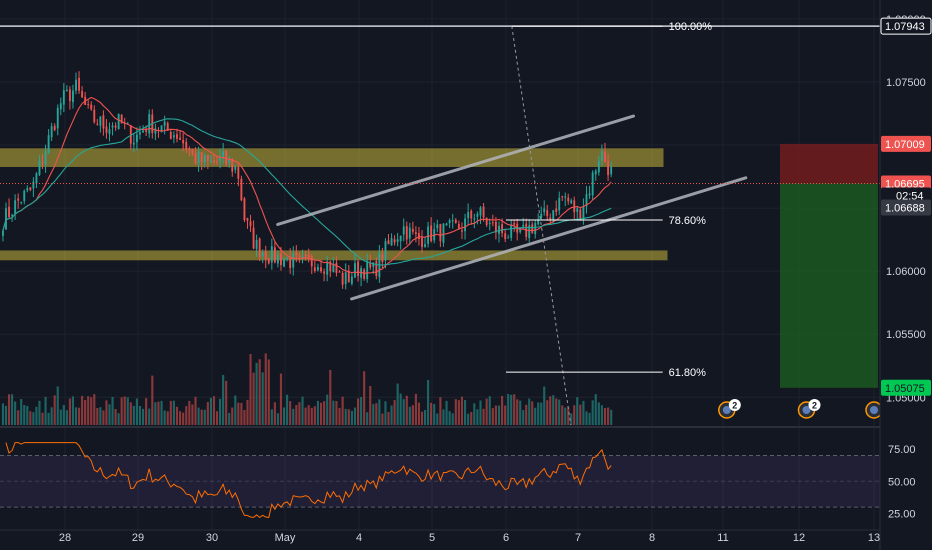  What do you see at coordinates (440, 480) in the screenshot?
I see `rsi-pane` at bounding box center [440, 480].